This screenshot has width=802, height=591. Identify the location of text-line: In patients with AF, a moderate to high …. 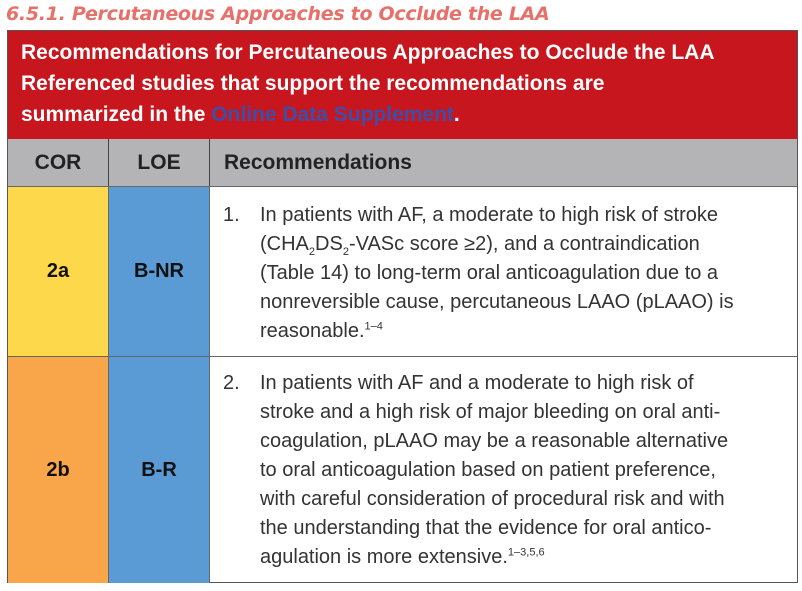
(489, 215).